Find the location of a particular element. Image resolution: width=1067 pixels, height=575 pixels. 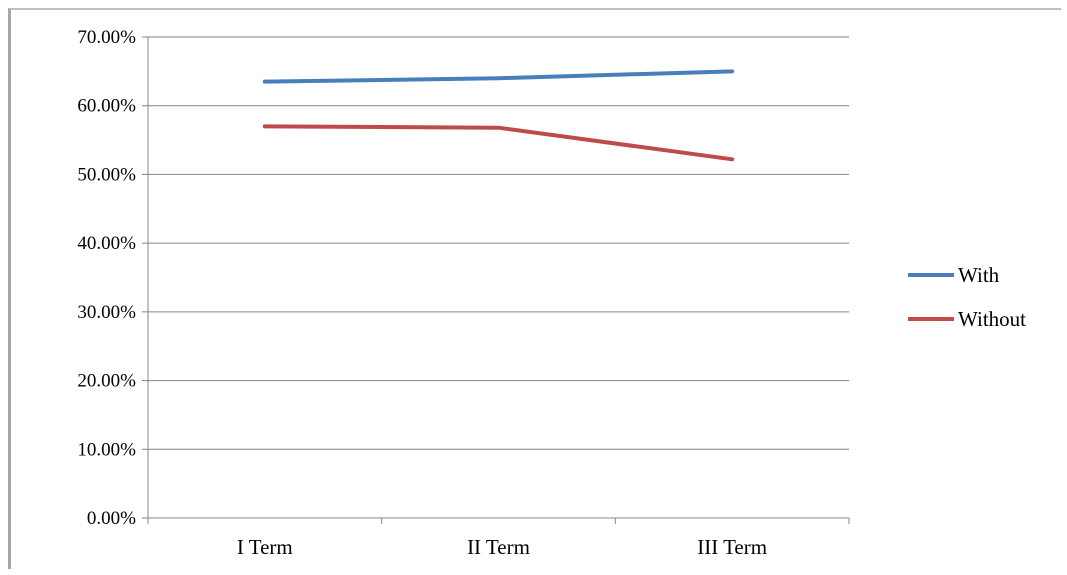

y-tick-label: 30.00% is located at coordinates (106, 312).